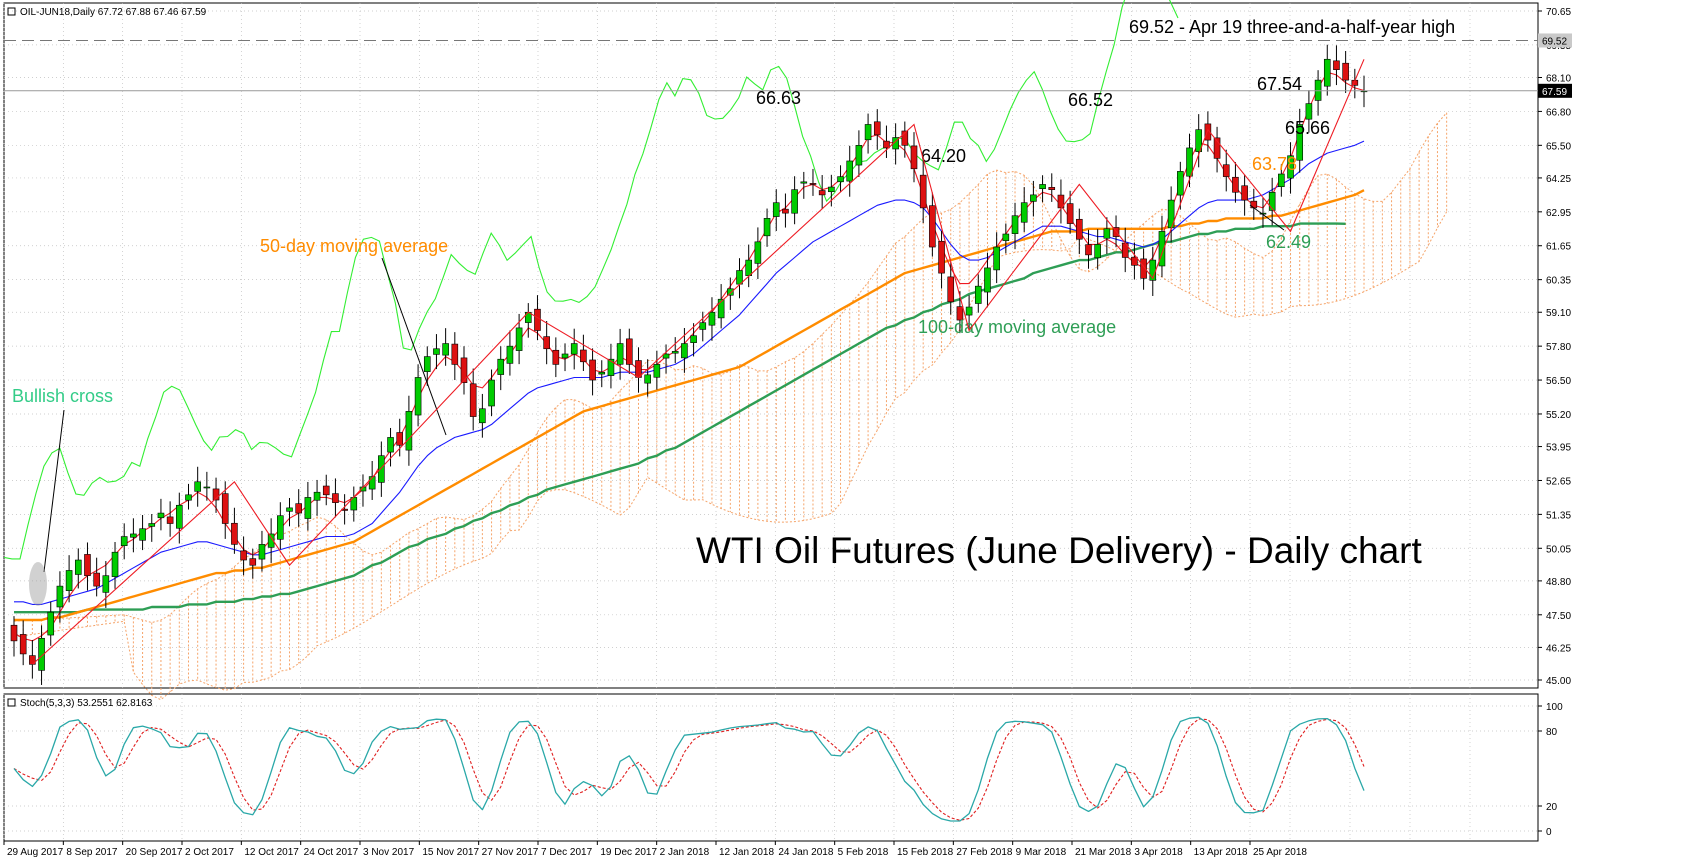  Describe the element at coordinates (1158, 852) in the screenshot. I see `date-tick-label: 3 Apr 2018` at that location.